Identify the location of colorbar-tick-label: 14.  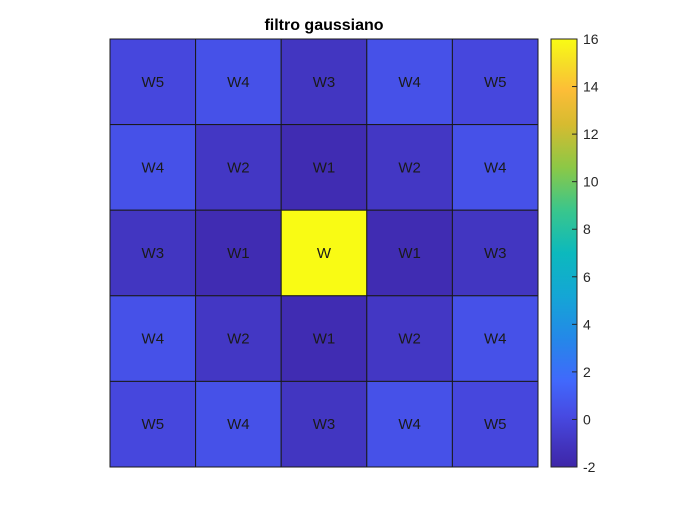
(591, 87).